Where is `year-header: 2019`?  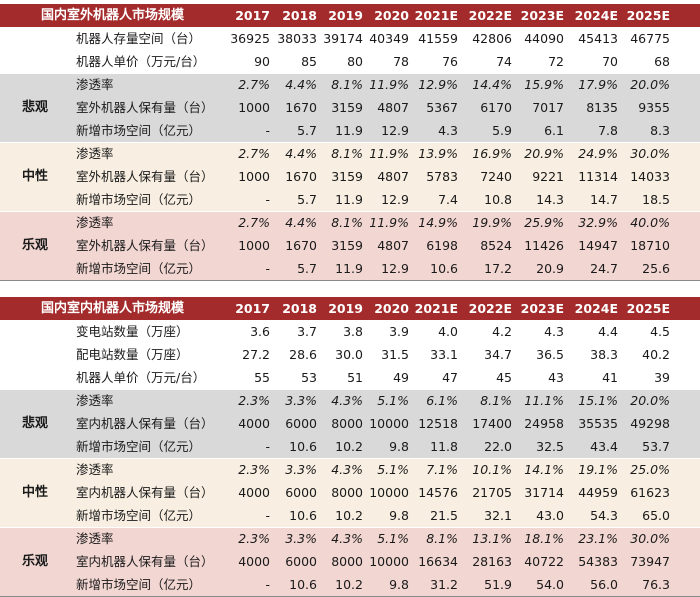
year-header: 2019 is located at coordinates (345, 308).